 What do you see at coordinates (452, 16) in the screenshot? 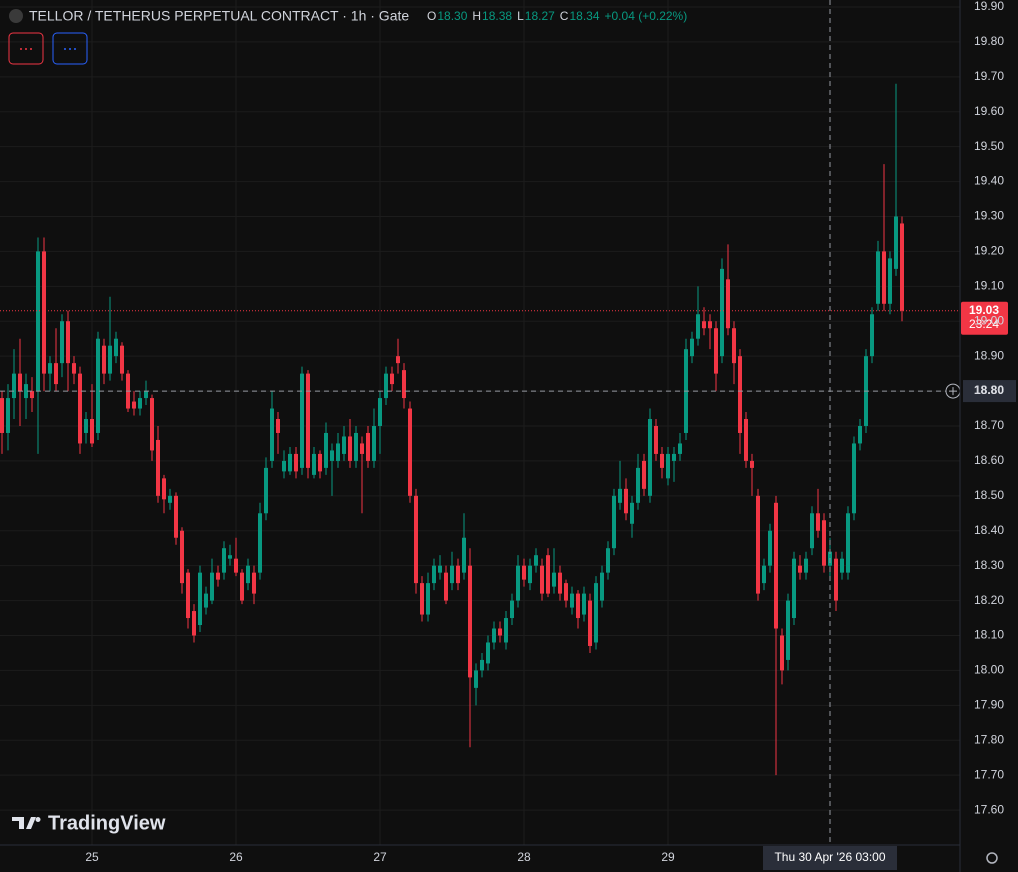
I see `legend-open: 18.30` at bounding box center [452, 16].